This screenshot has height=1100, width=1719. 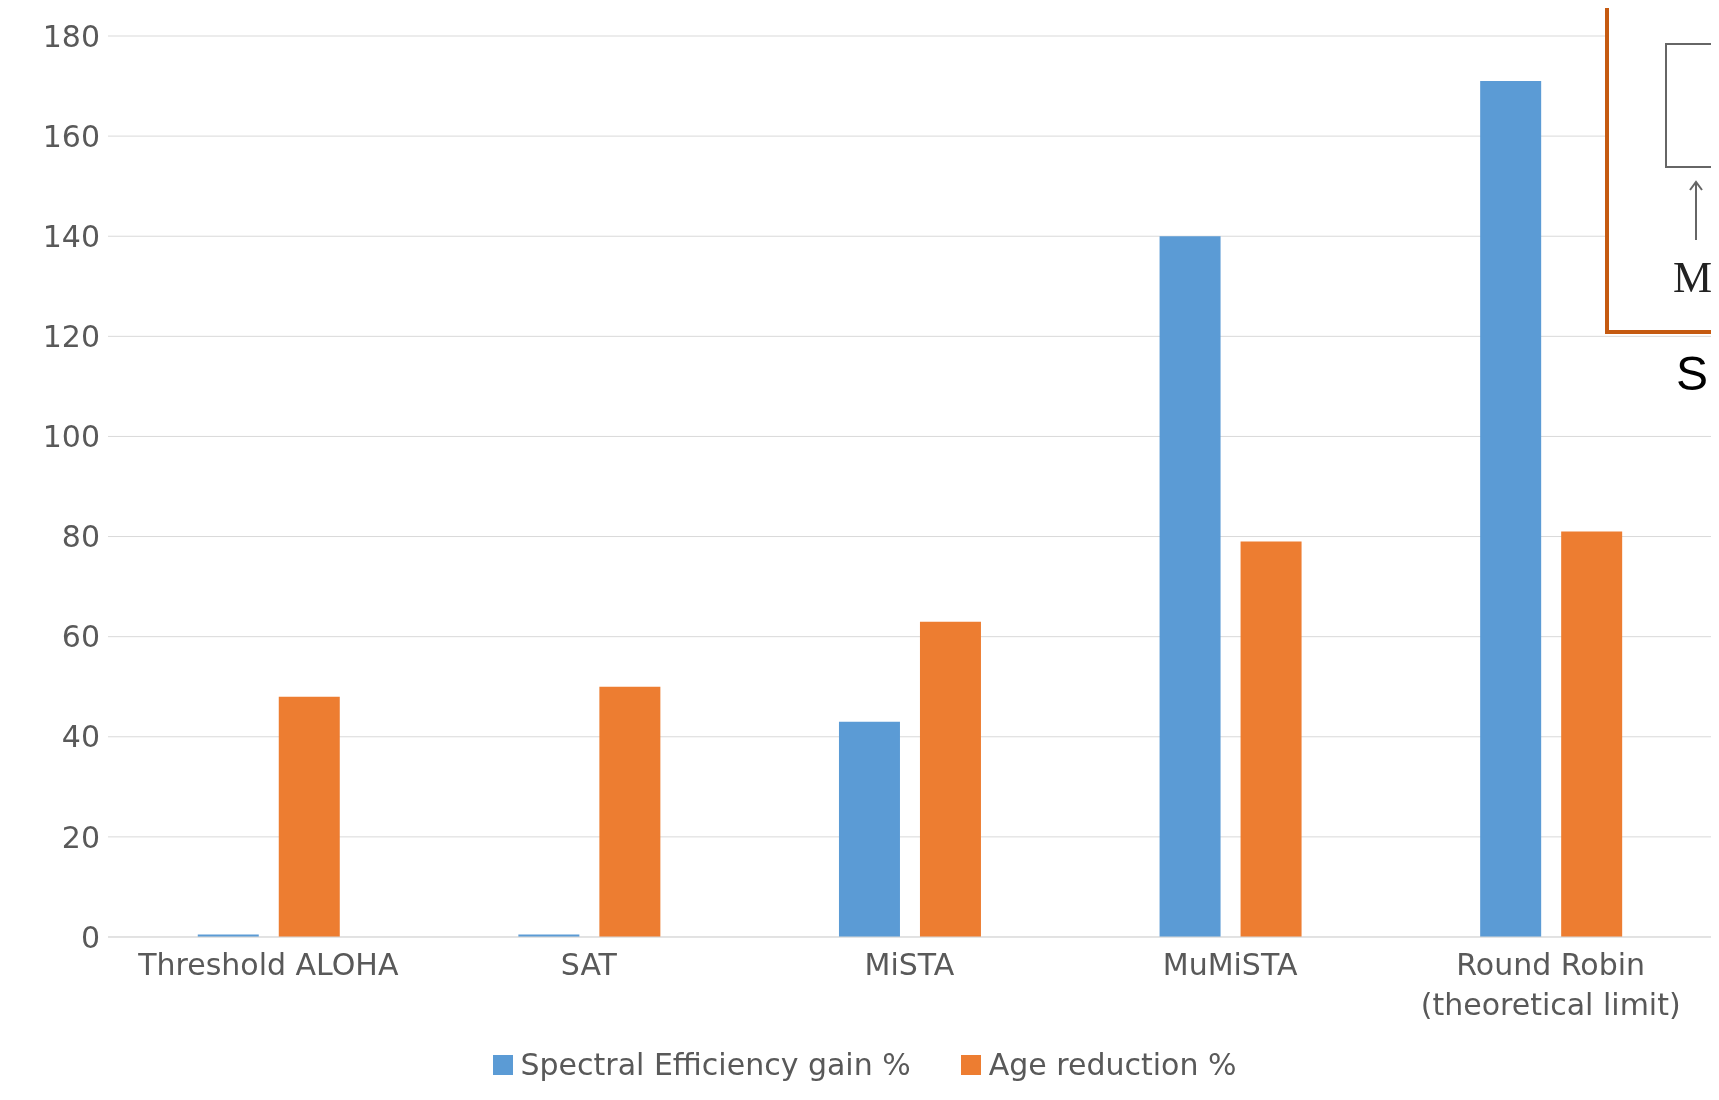 I want to click on y-tick-label: 60, so click(x=80, y=637).